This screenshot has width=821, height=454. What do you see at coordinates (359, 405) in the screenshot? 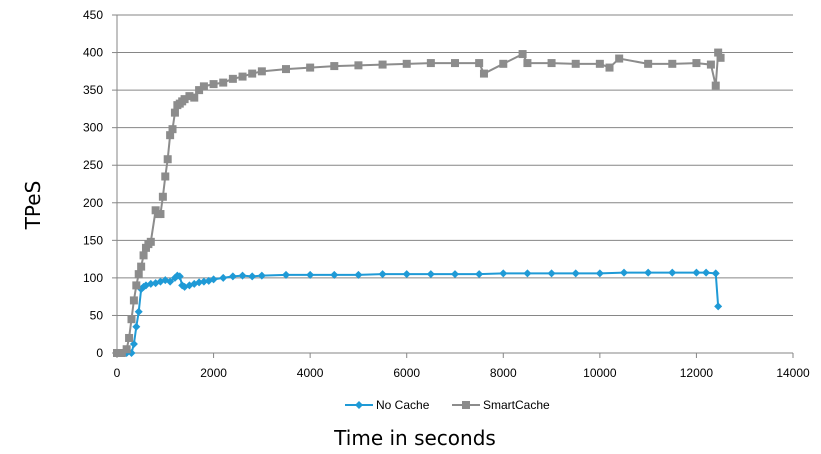
I see `legend-swatch-marker` at bounding box center [359, 405].